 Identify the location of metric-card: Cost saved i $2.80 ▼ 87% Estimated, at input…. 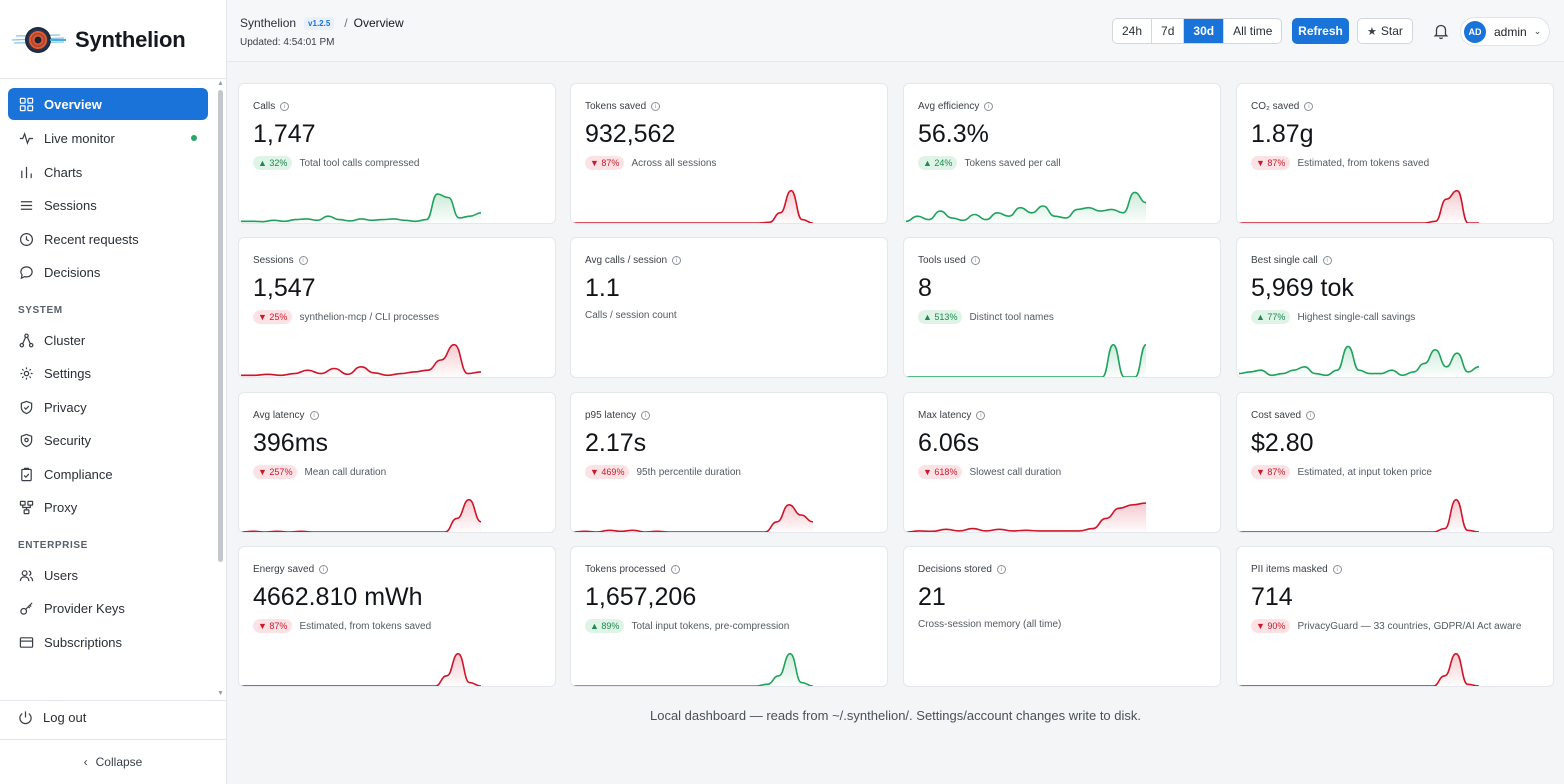
(1395, 462).